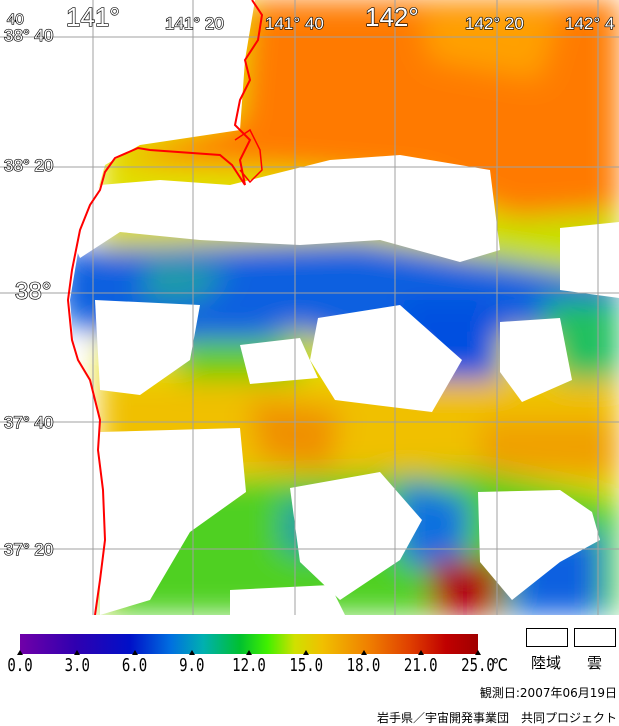 This screenshot has height=726, width=619. What do you see at coordinates (249, 644) in the screenshot?
I see `colorbar` at bounding box center [249, 644].